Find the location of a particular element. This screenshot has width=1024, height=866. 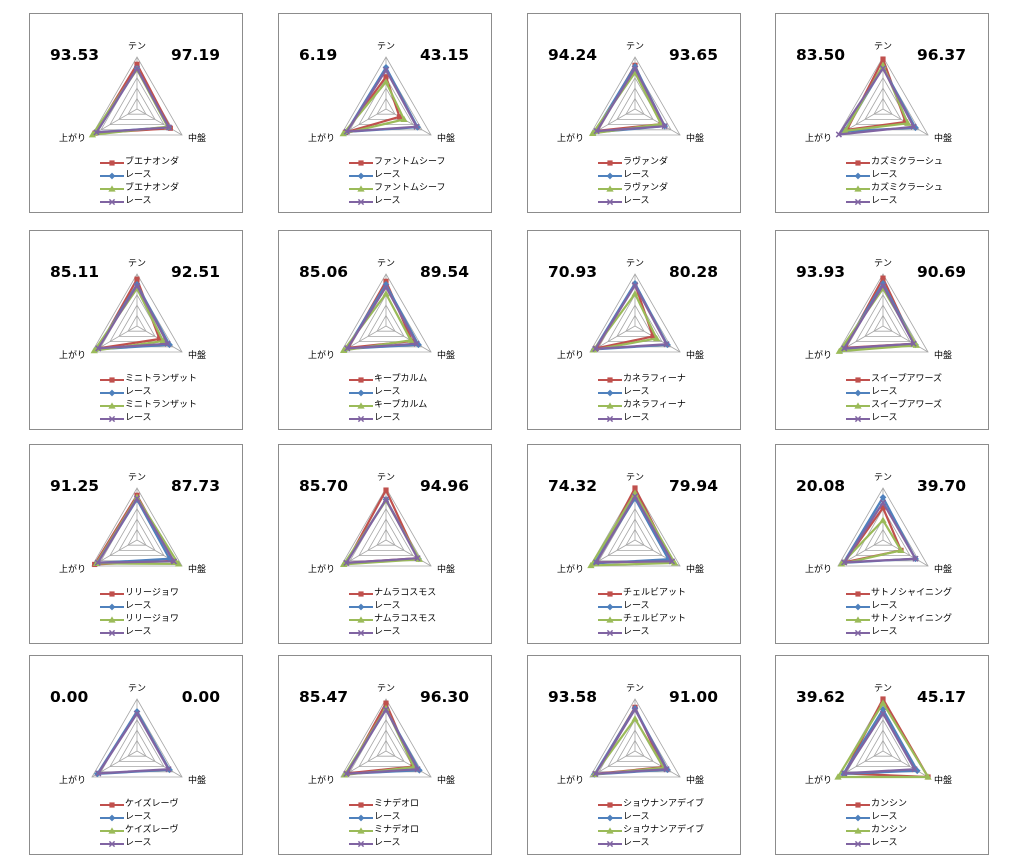

chart-legend: ミナデオロ レース ミナデオロ レース is located at coordinates (383, 824).